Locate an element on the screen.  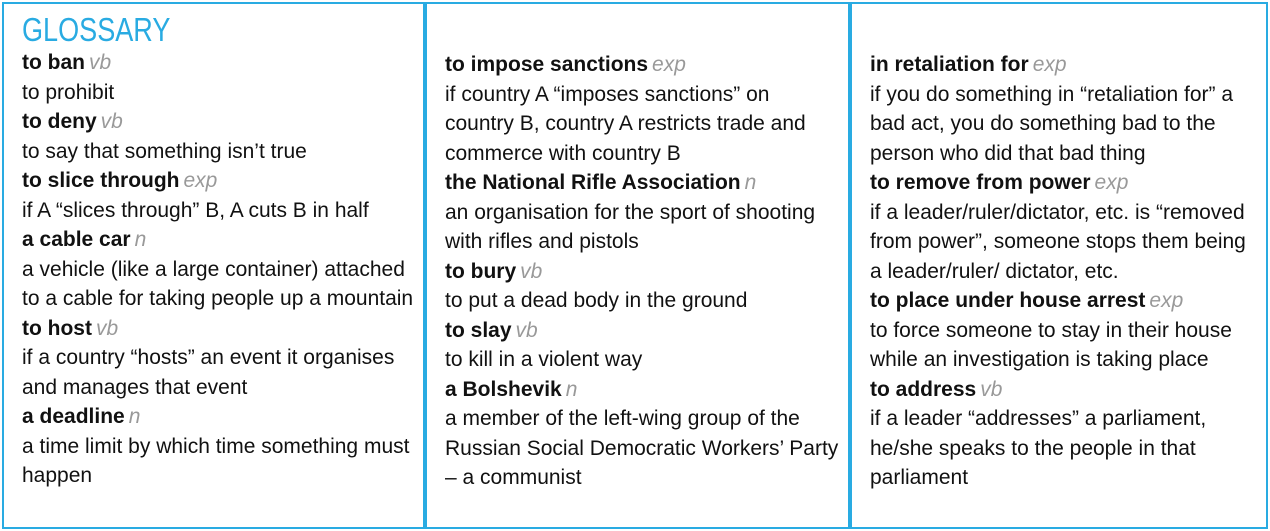
entry-term: in retaliation for is located at coordinates (949, 64).